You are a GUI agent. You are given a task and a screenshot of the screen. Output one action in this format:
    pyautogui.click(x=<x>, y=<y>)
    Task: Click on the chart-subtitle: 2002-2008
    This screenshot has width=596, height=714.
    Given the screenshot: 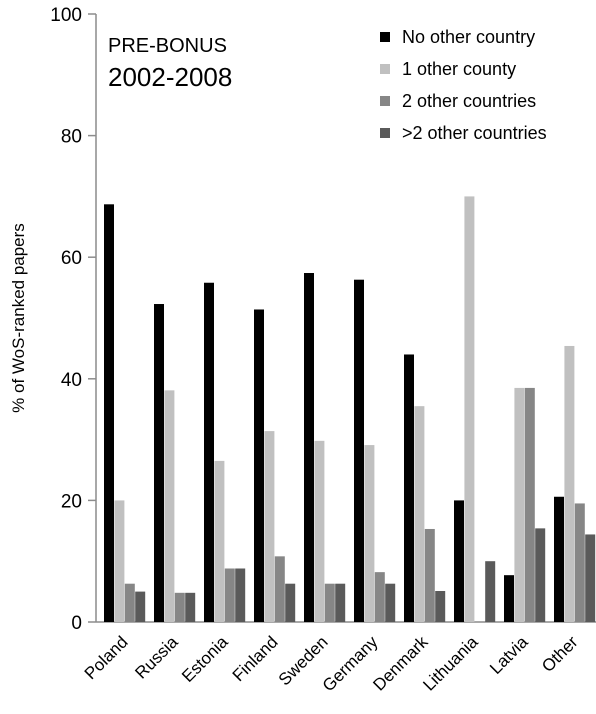 What is the action you would take?
    pyautogui.click(x=170, y=77)
    